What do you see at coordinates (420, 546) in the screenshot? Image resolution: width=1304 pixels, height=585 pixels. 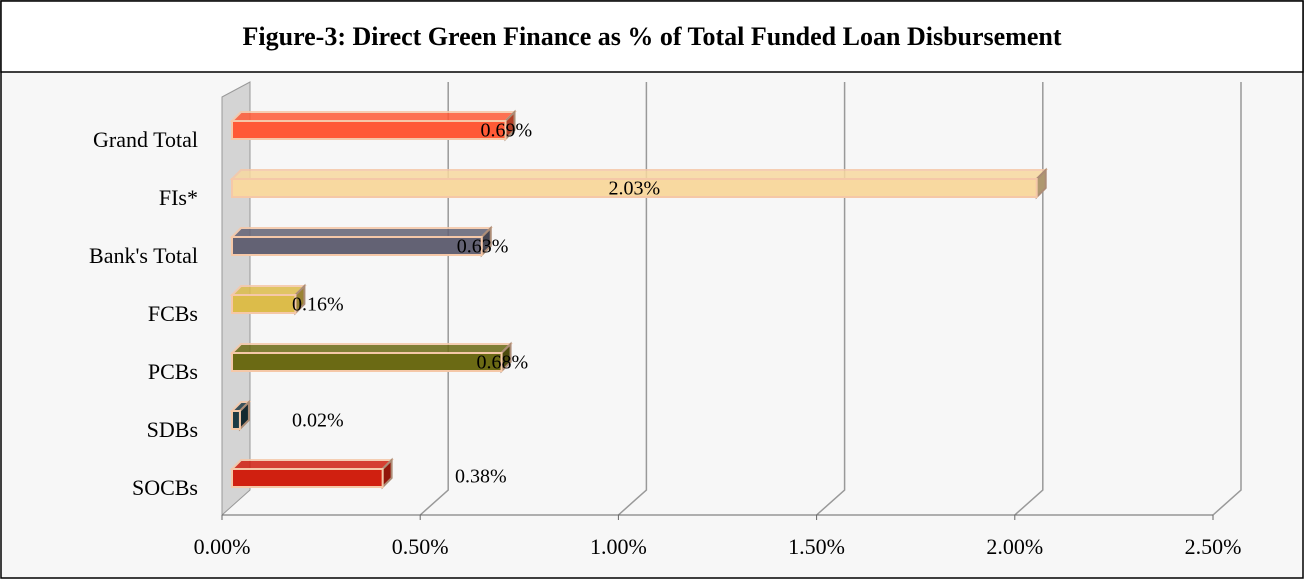 I see `x-tick-label: 0.50%` at bounding box center [420, 546].